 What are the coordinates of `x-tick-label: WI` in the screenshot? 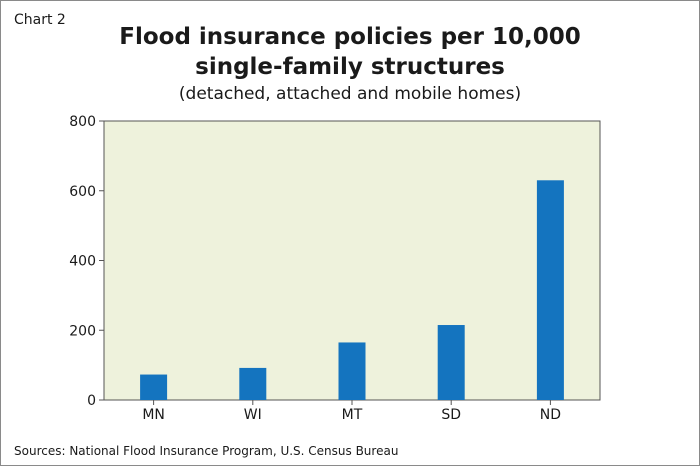 It's located at (253, 415).